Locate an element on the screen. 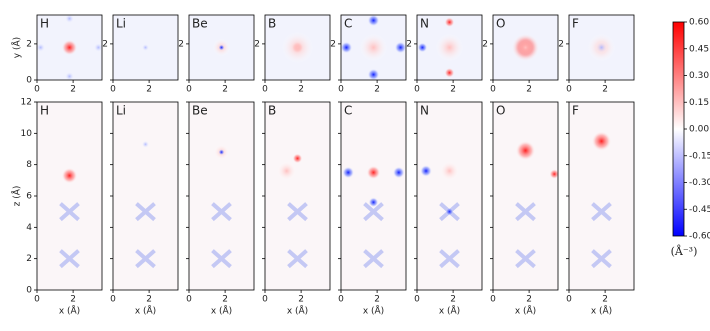 This screenshot has width=710, height=331. colorbar-label: (Å⁻³) is located at coordinates (684, 251).